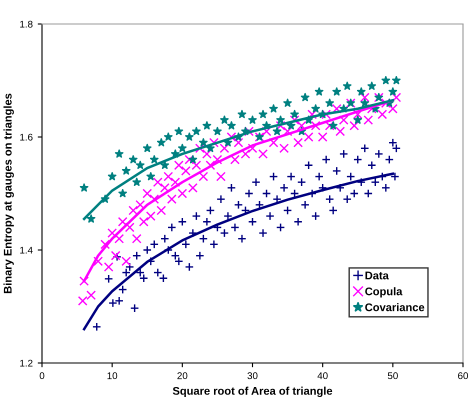 The height and width of the screenshot is (408, 473). What do you see at coordinates (383, 292) in the screenshot?
I see `legend-label: Copula` at bounding box center [383, 292].